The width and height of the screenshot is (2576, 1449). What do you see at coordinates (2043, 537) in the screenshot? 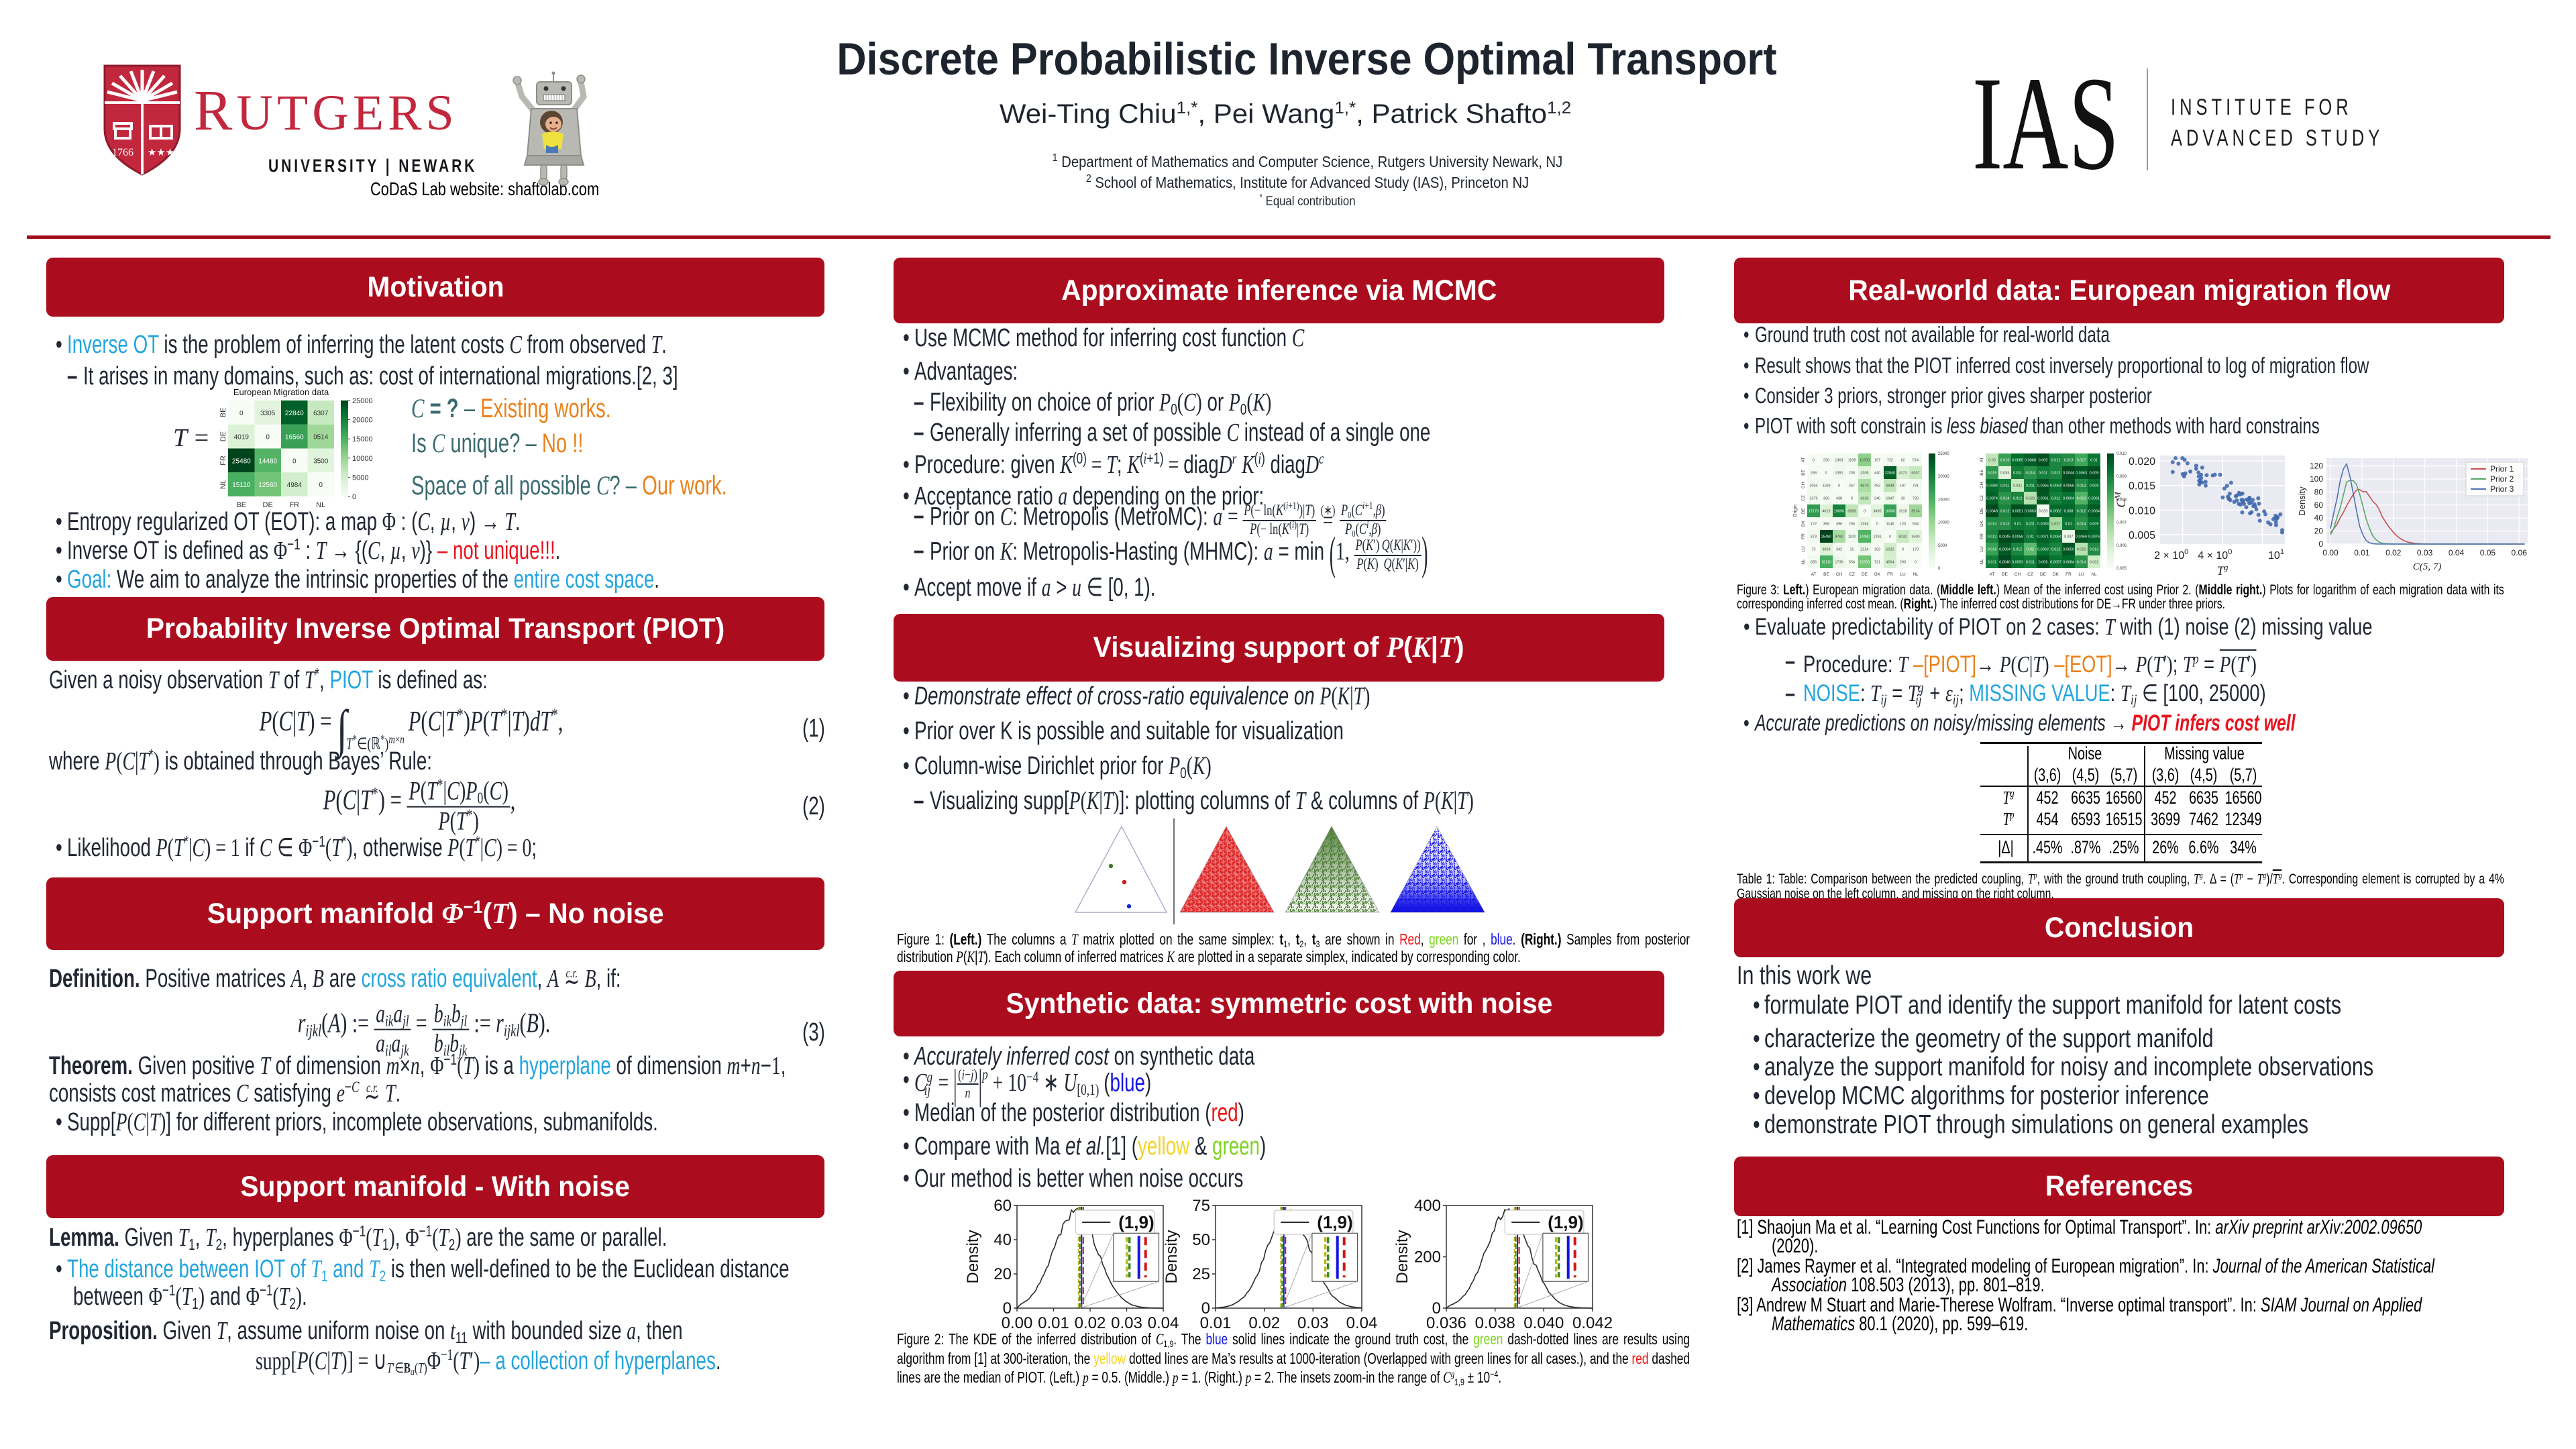
I see `svg-text: 0.0071` at bounding box center [2043, 537].